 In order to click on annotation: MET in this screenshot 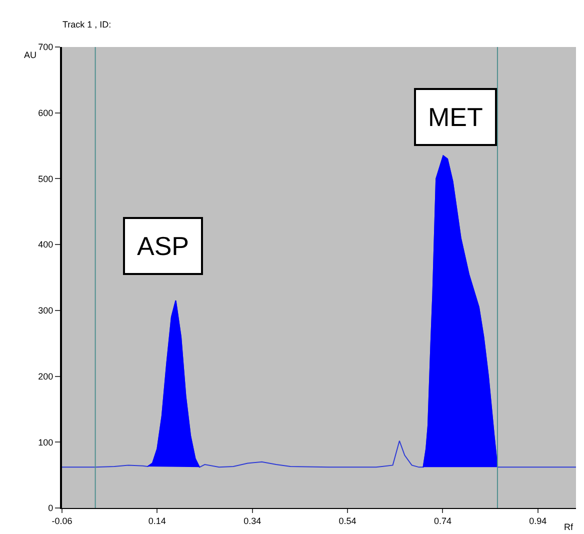, I will do `click(455, 117)`.